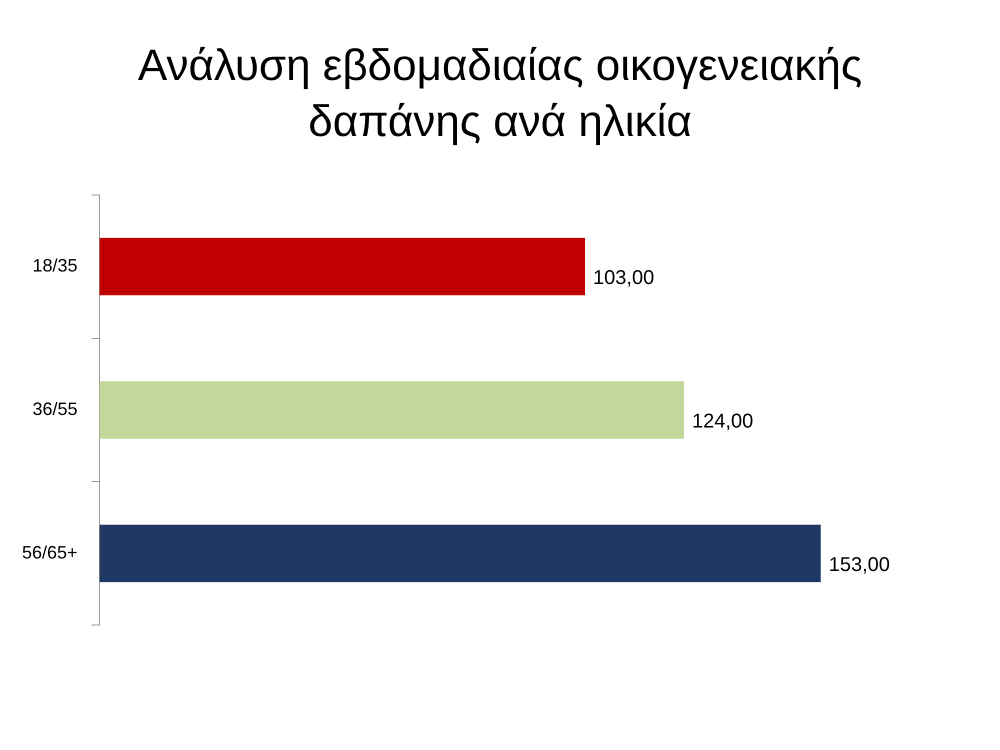 This screenshot has height=750, width=1000. Describe the element at coordinates (55, 408) in the screenshot. I see `y-tick-label: 36/55` at that location.